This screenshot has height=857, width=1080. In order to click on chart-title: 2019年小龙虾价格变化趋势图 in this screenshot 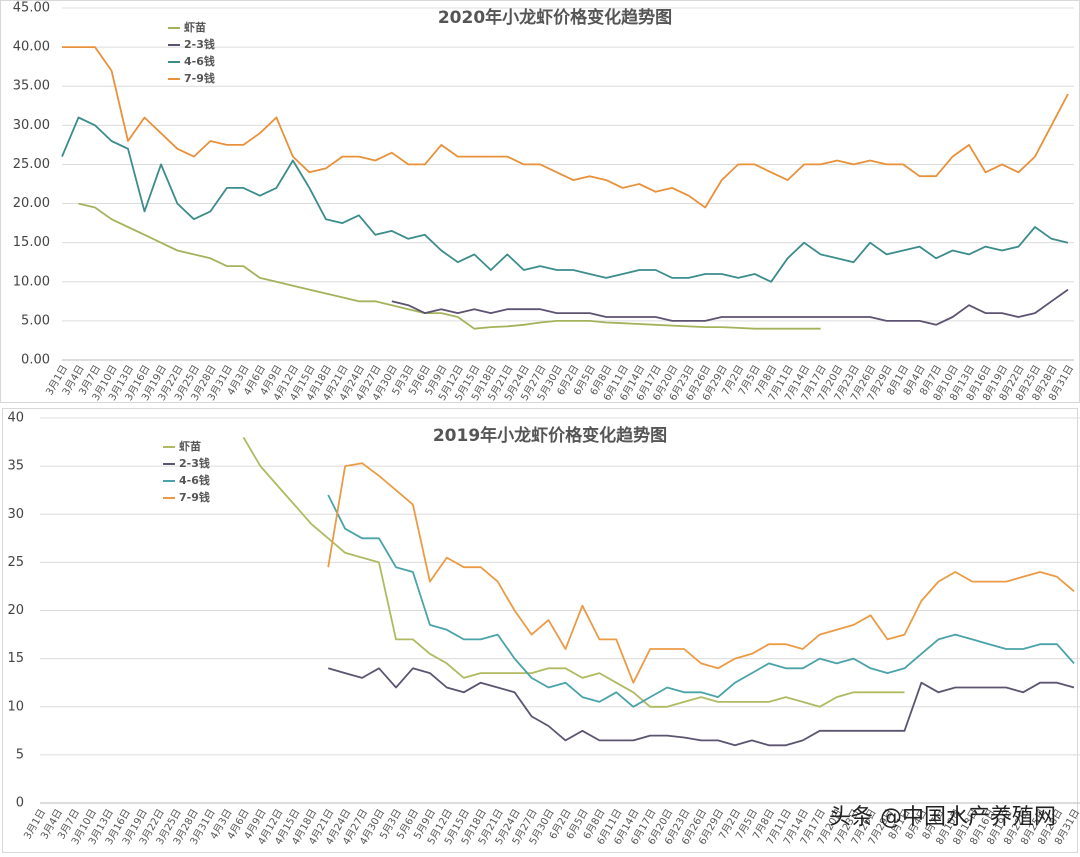, I will do `click(550, 435)`.